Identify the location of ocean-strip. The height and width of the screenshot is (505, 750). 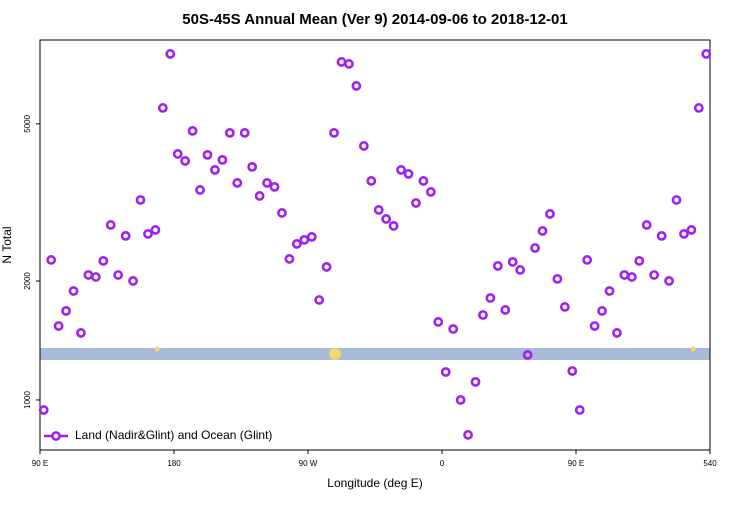
(375, 354).